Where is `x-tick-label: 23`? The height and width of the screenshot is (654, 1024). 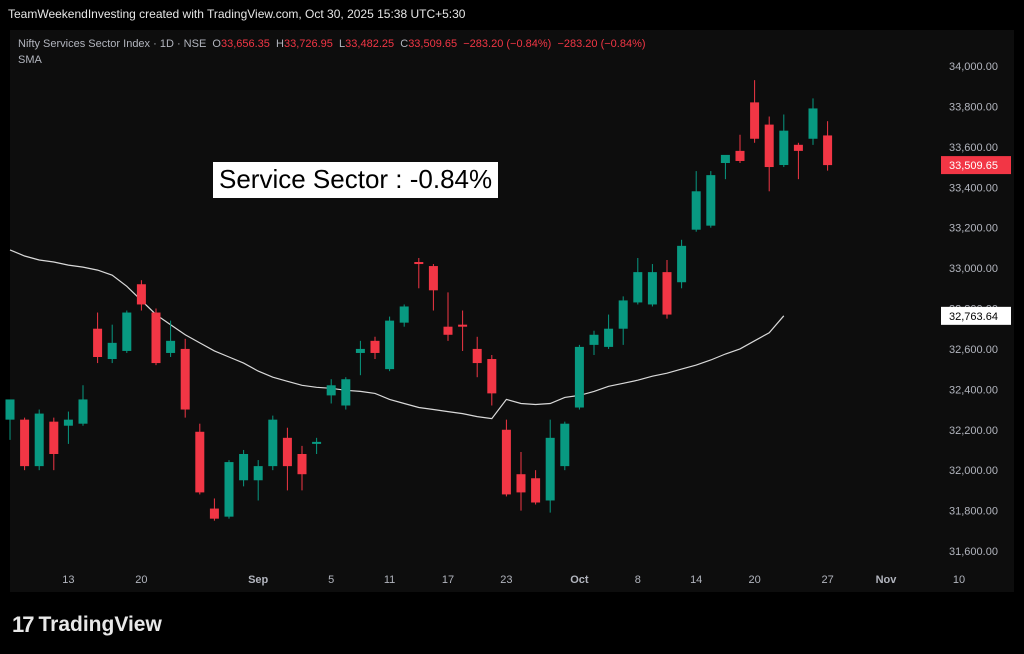
x-tick-label: 23 is located at coordinates (506, 580).